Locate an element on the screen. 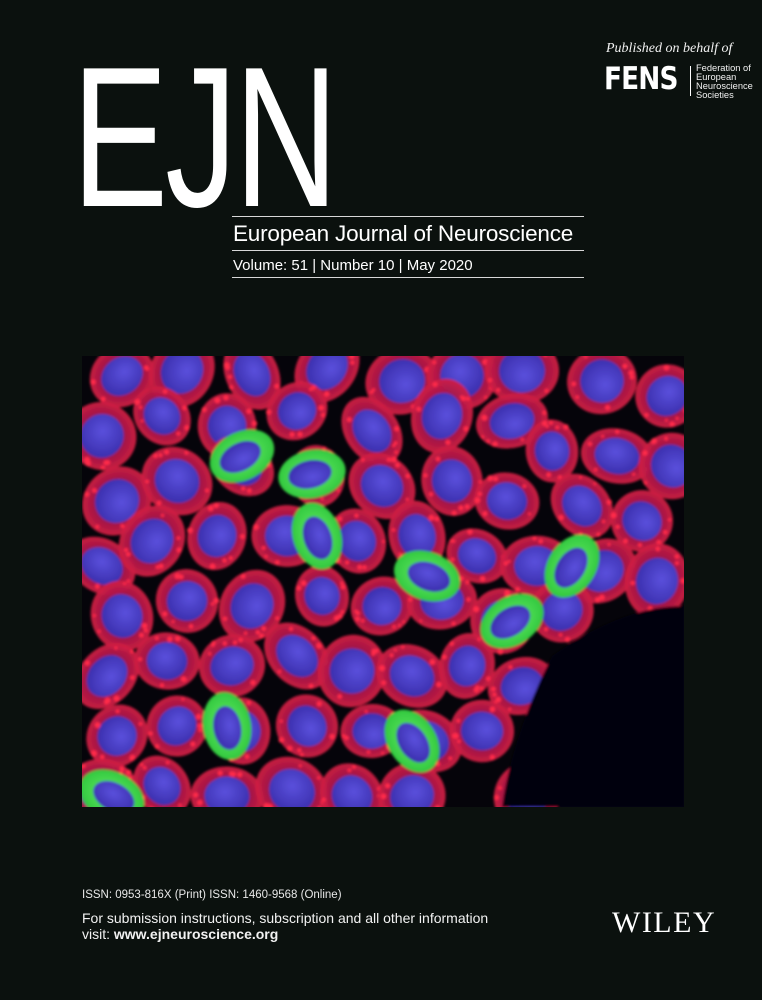  journal-url-link: www.ejneuroscience.org is located at coordinates (196, 934).